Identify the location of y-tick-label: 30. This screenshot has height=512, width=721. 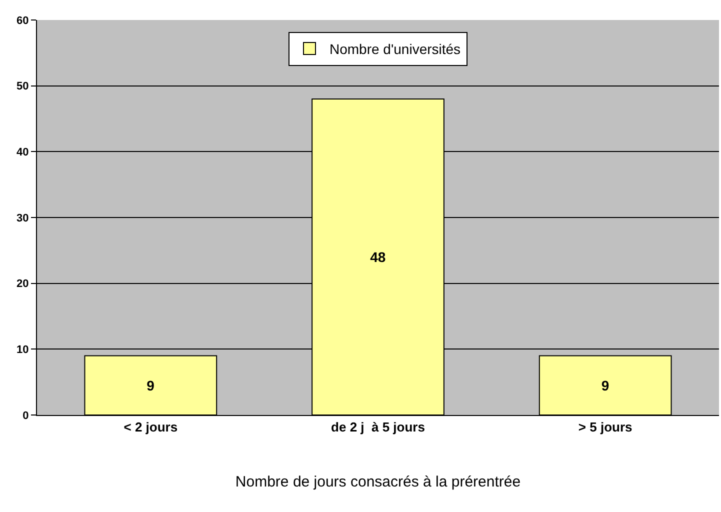
(22, 218).